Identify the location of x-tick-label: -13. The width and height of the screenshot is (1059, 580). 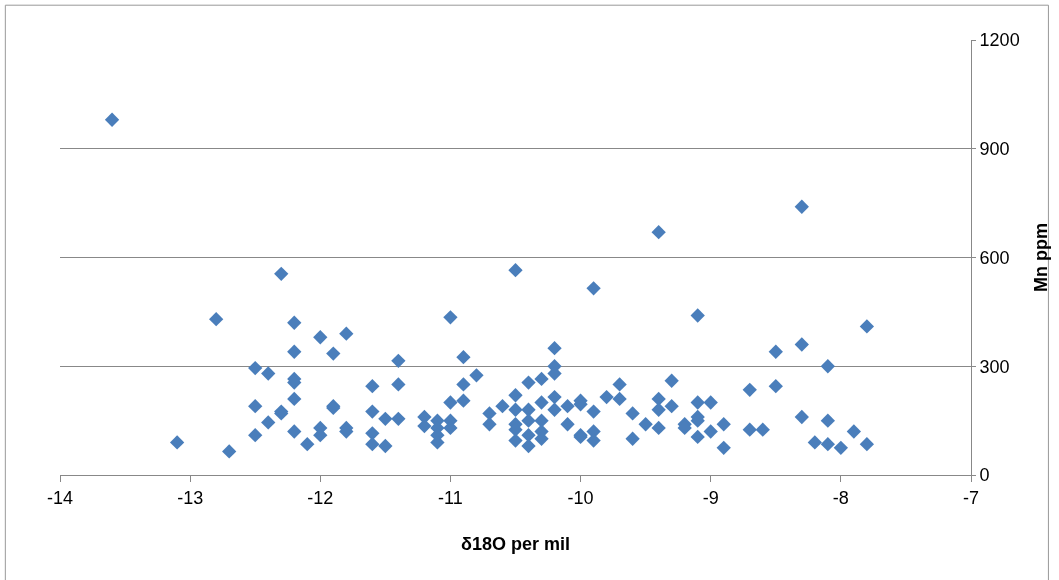
(190, 497).